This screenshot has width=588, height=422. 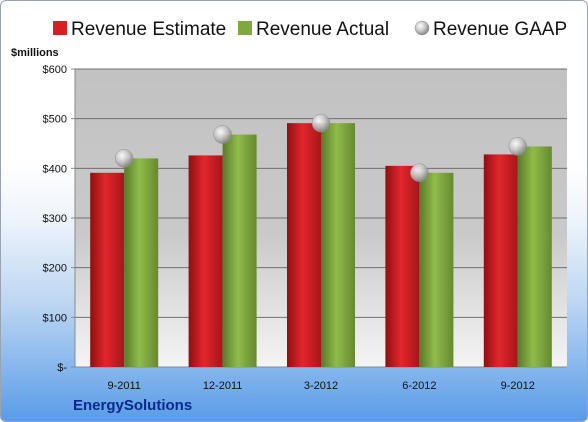 I want to click on x-tick-label: 9-2012, so click(x=518, y=386).